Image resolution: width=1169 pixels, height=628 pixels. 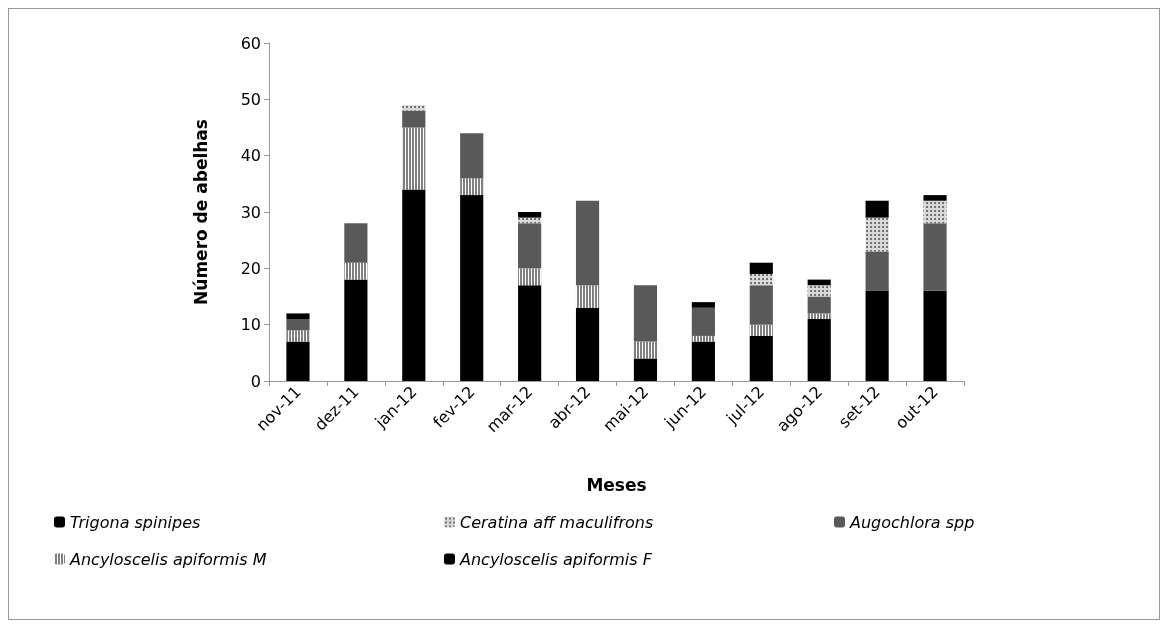 I want to click on x-axis-title: Meses, so click(x=616, y=484).